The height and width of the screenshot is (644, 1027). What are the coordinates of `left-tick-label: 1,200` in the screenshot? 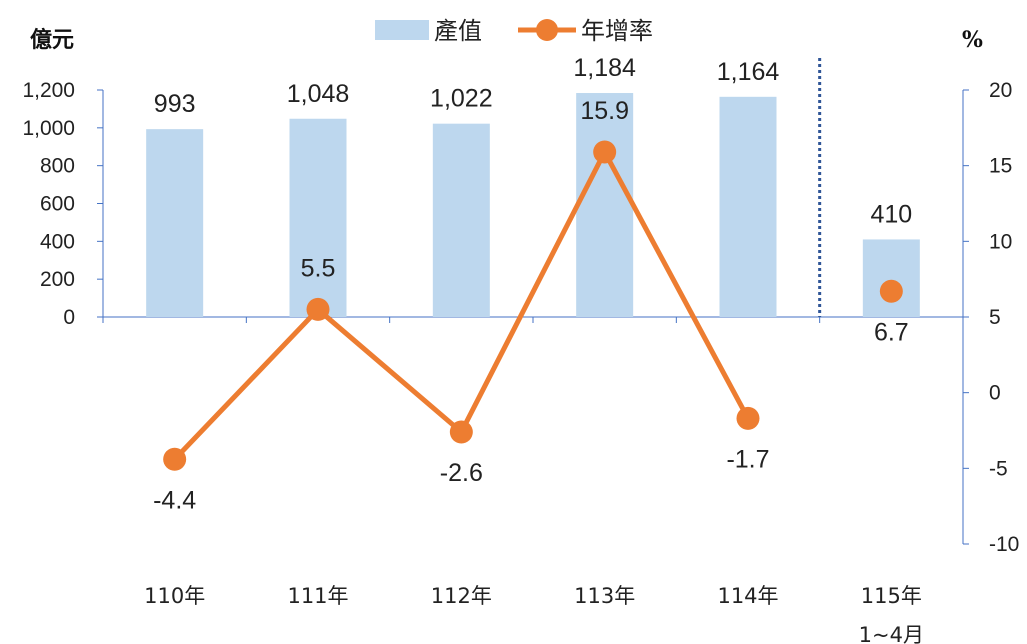 It's located at (48, 90).